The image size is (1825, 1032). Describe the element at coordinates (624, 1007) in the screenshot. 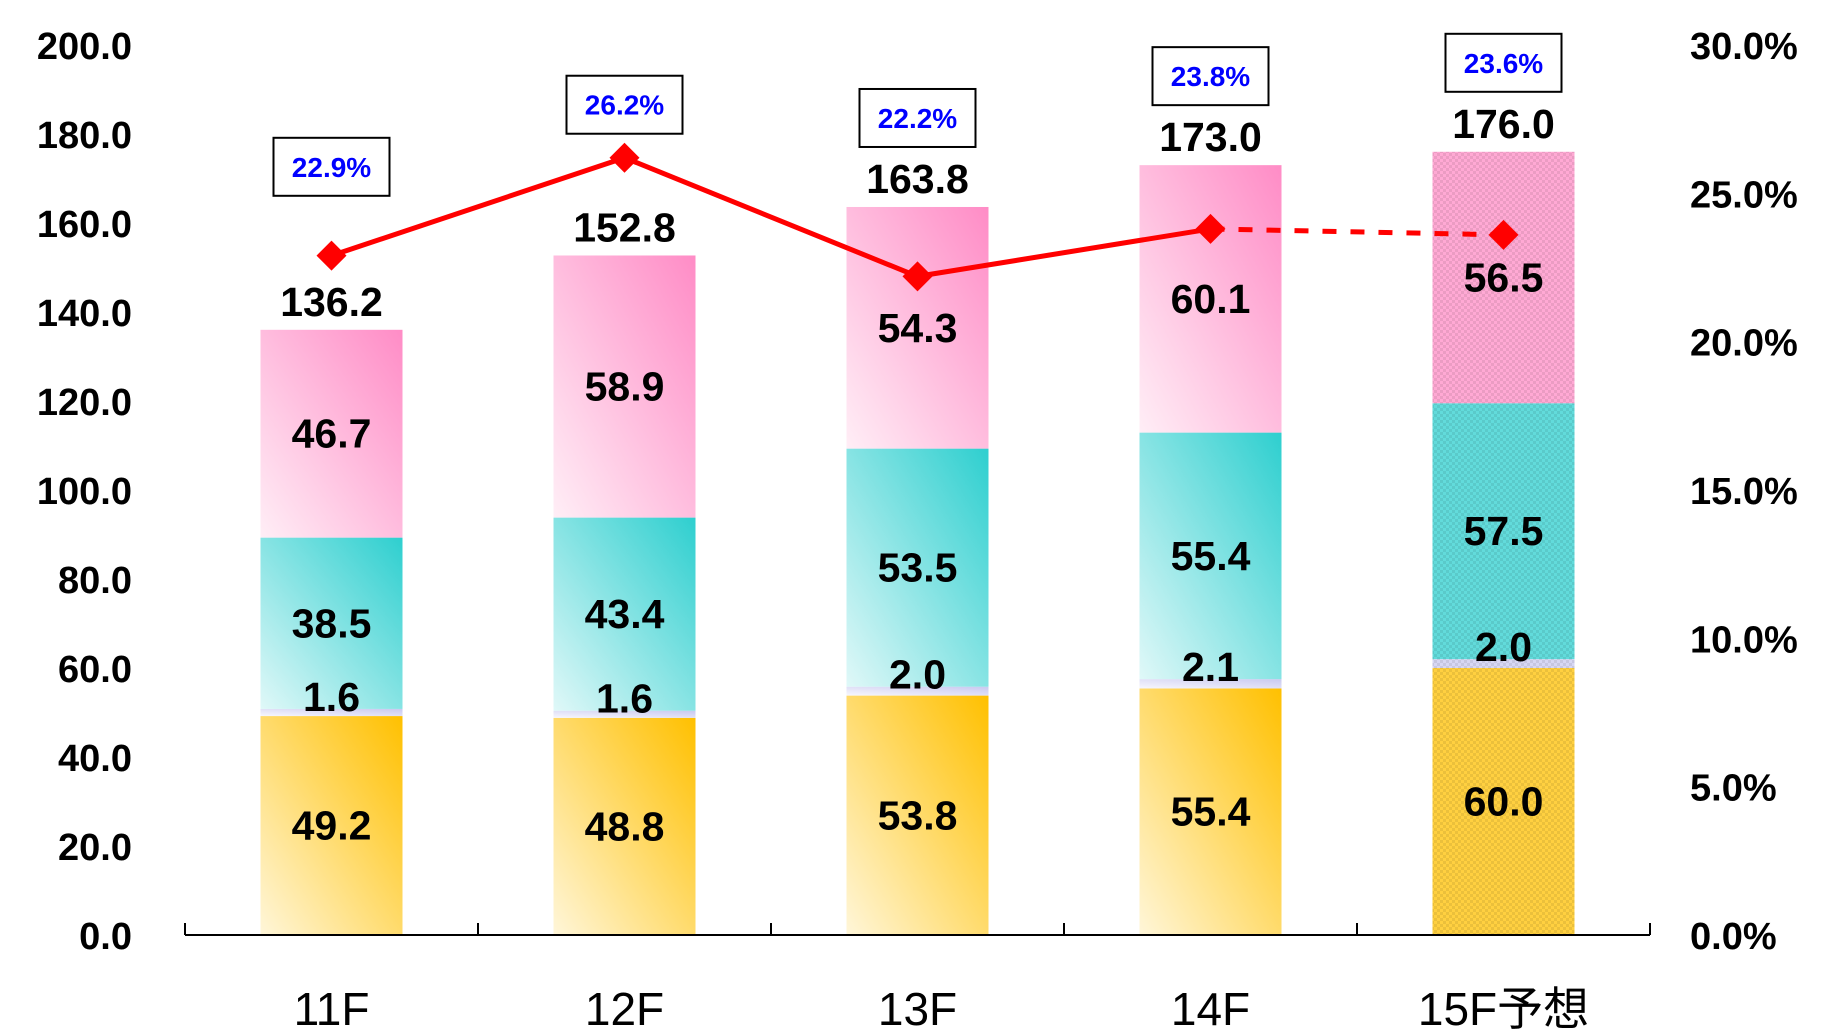

I see `category-label: 12F` at that location.